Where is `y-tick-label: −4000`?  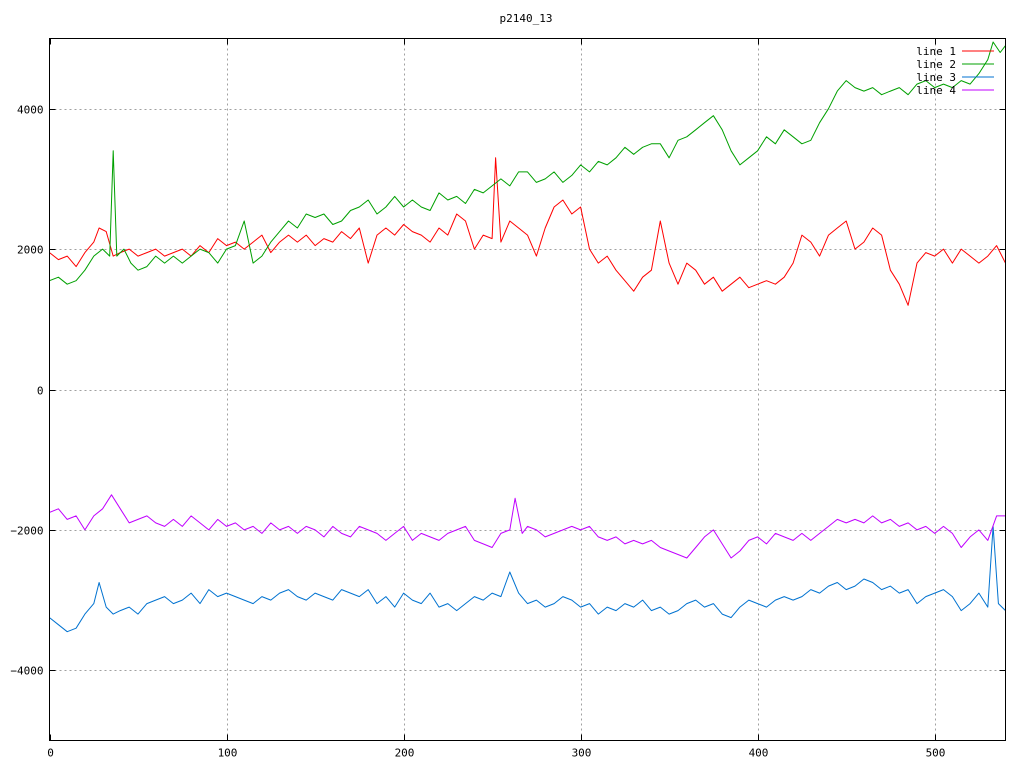
y-tick-label: −4000 is located at coordinates (26, 671).